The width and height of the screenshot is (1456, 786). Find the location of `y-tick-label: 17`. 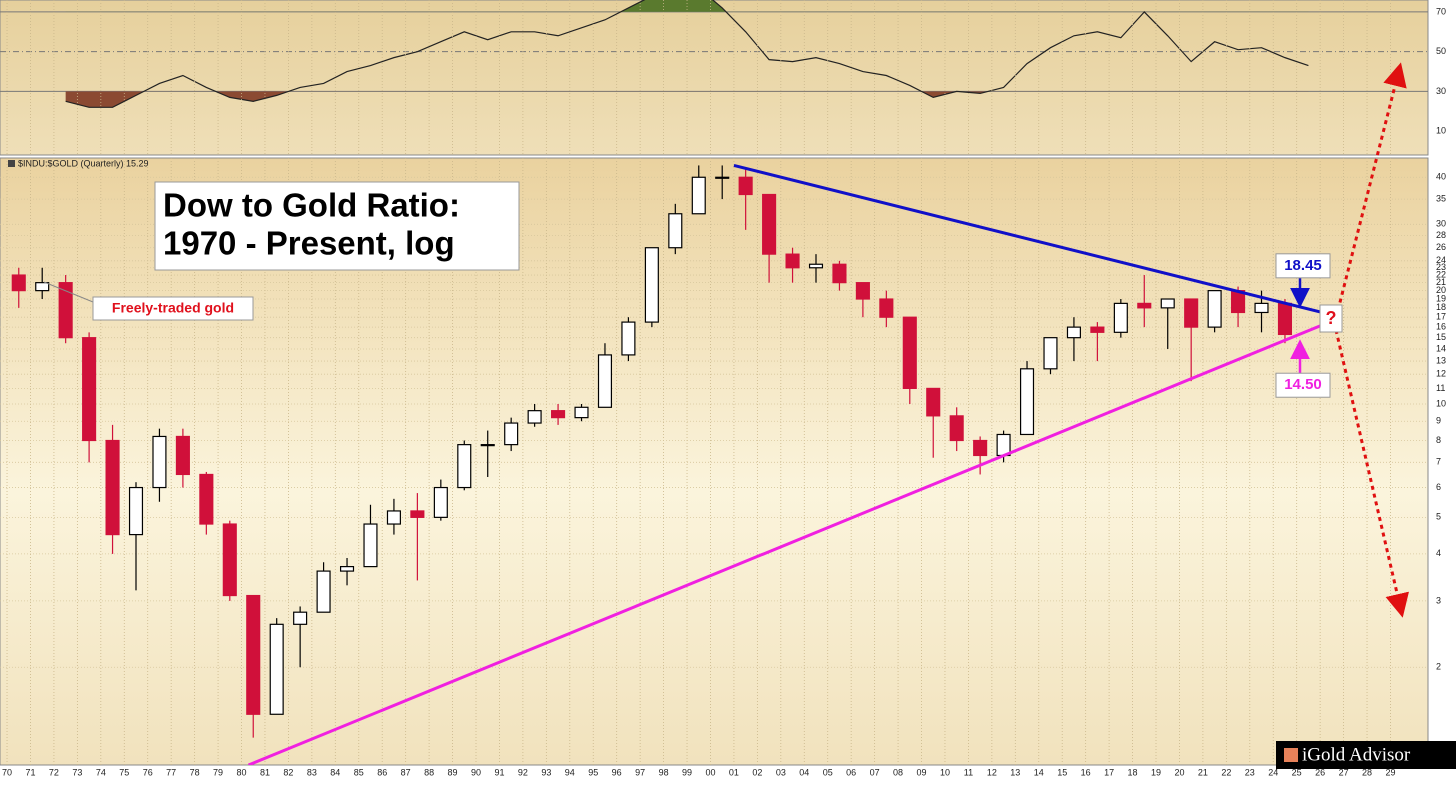

y-tick-label: 17 is located at coordinates (1441, 317).